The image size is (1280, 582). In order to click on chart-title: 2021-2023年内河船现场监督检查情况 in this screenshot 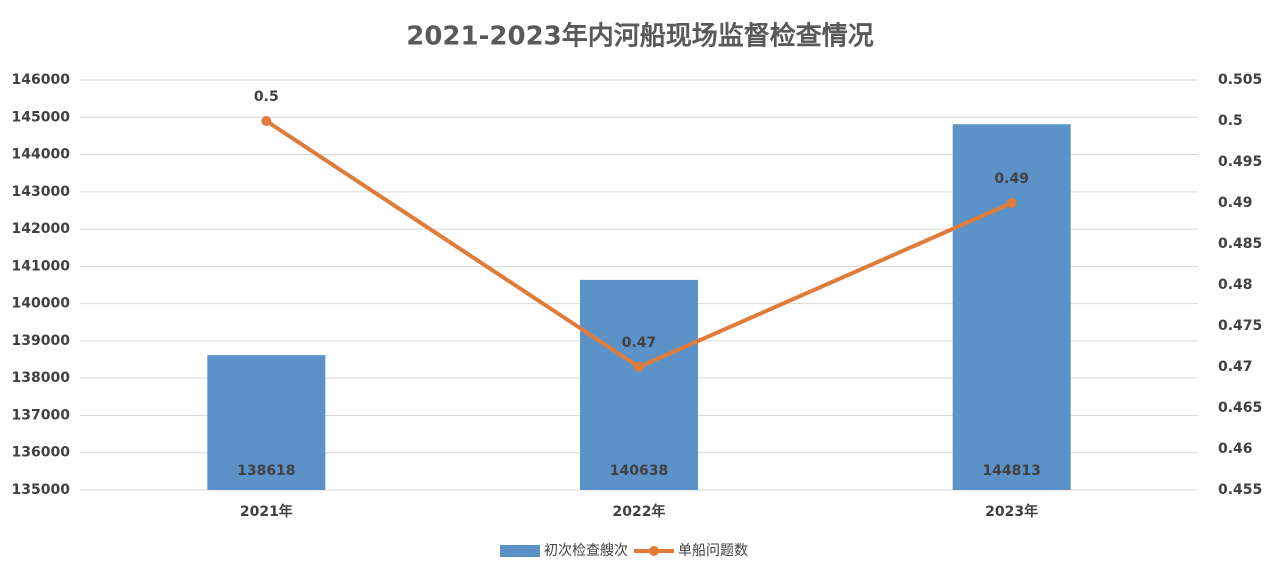, I will do `click(640, 36)`.